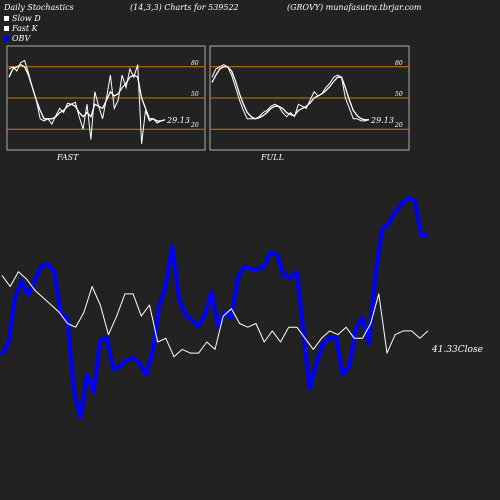  I want to click on full-series-fast-k, so click(290, 93).